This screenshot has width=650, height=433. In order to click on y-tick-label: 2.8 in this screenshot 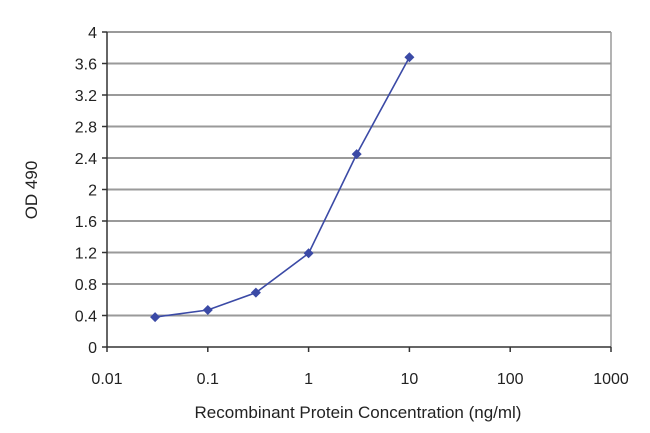, I will do `click(86, 128)`.